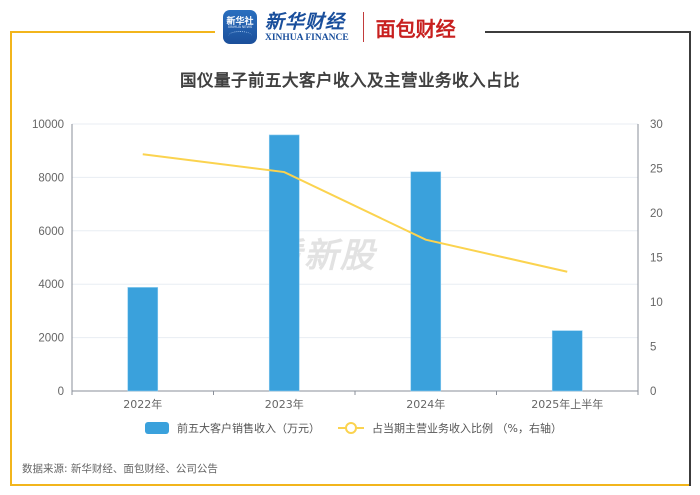 This screenshot has width=700, height=495. What do you see at coordinates (48, 125) in the screenshot?
I see `left-axis-tick-label: 10000` at bounding box center [48, 125].